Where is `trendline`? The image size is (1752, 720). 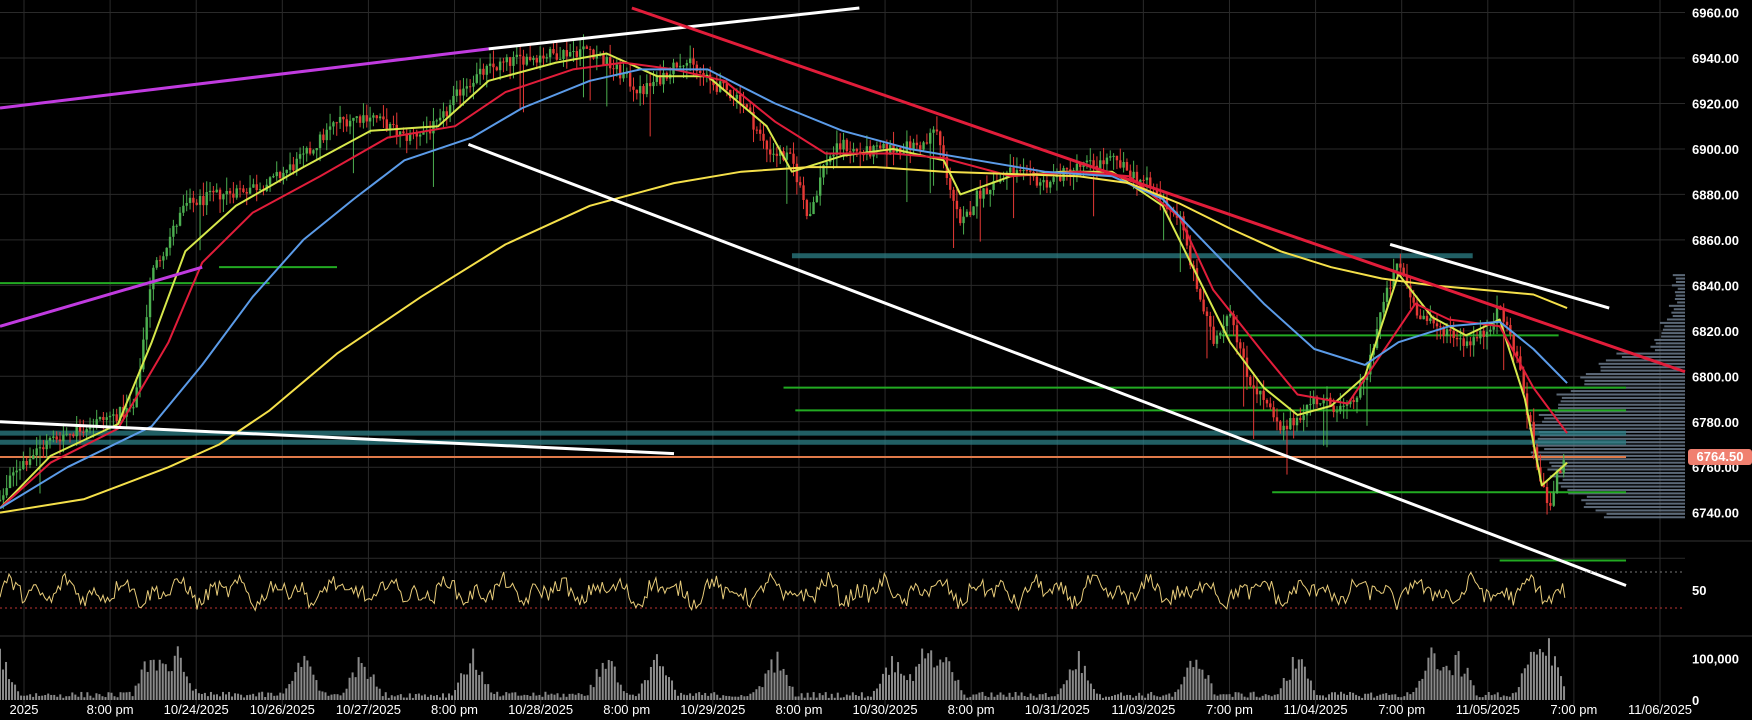 trendline is located at coordinates (337, 438).